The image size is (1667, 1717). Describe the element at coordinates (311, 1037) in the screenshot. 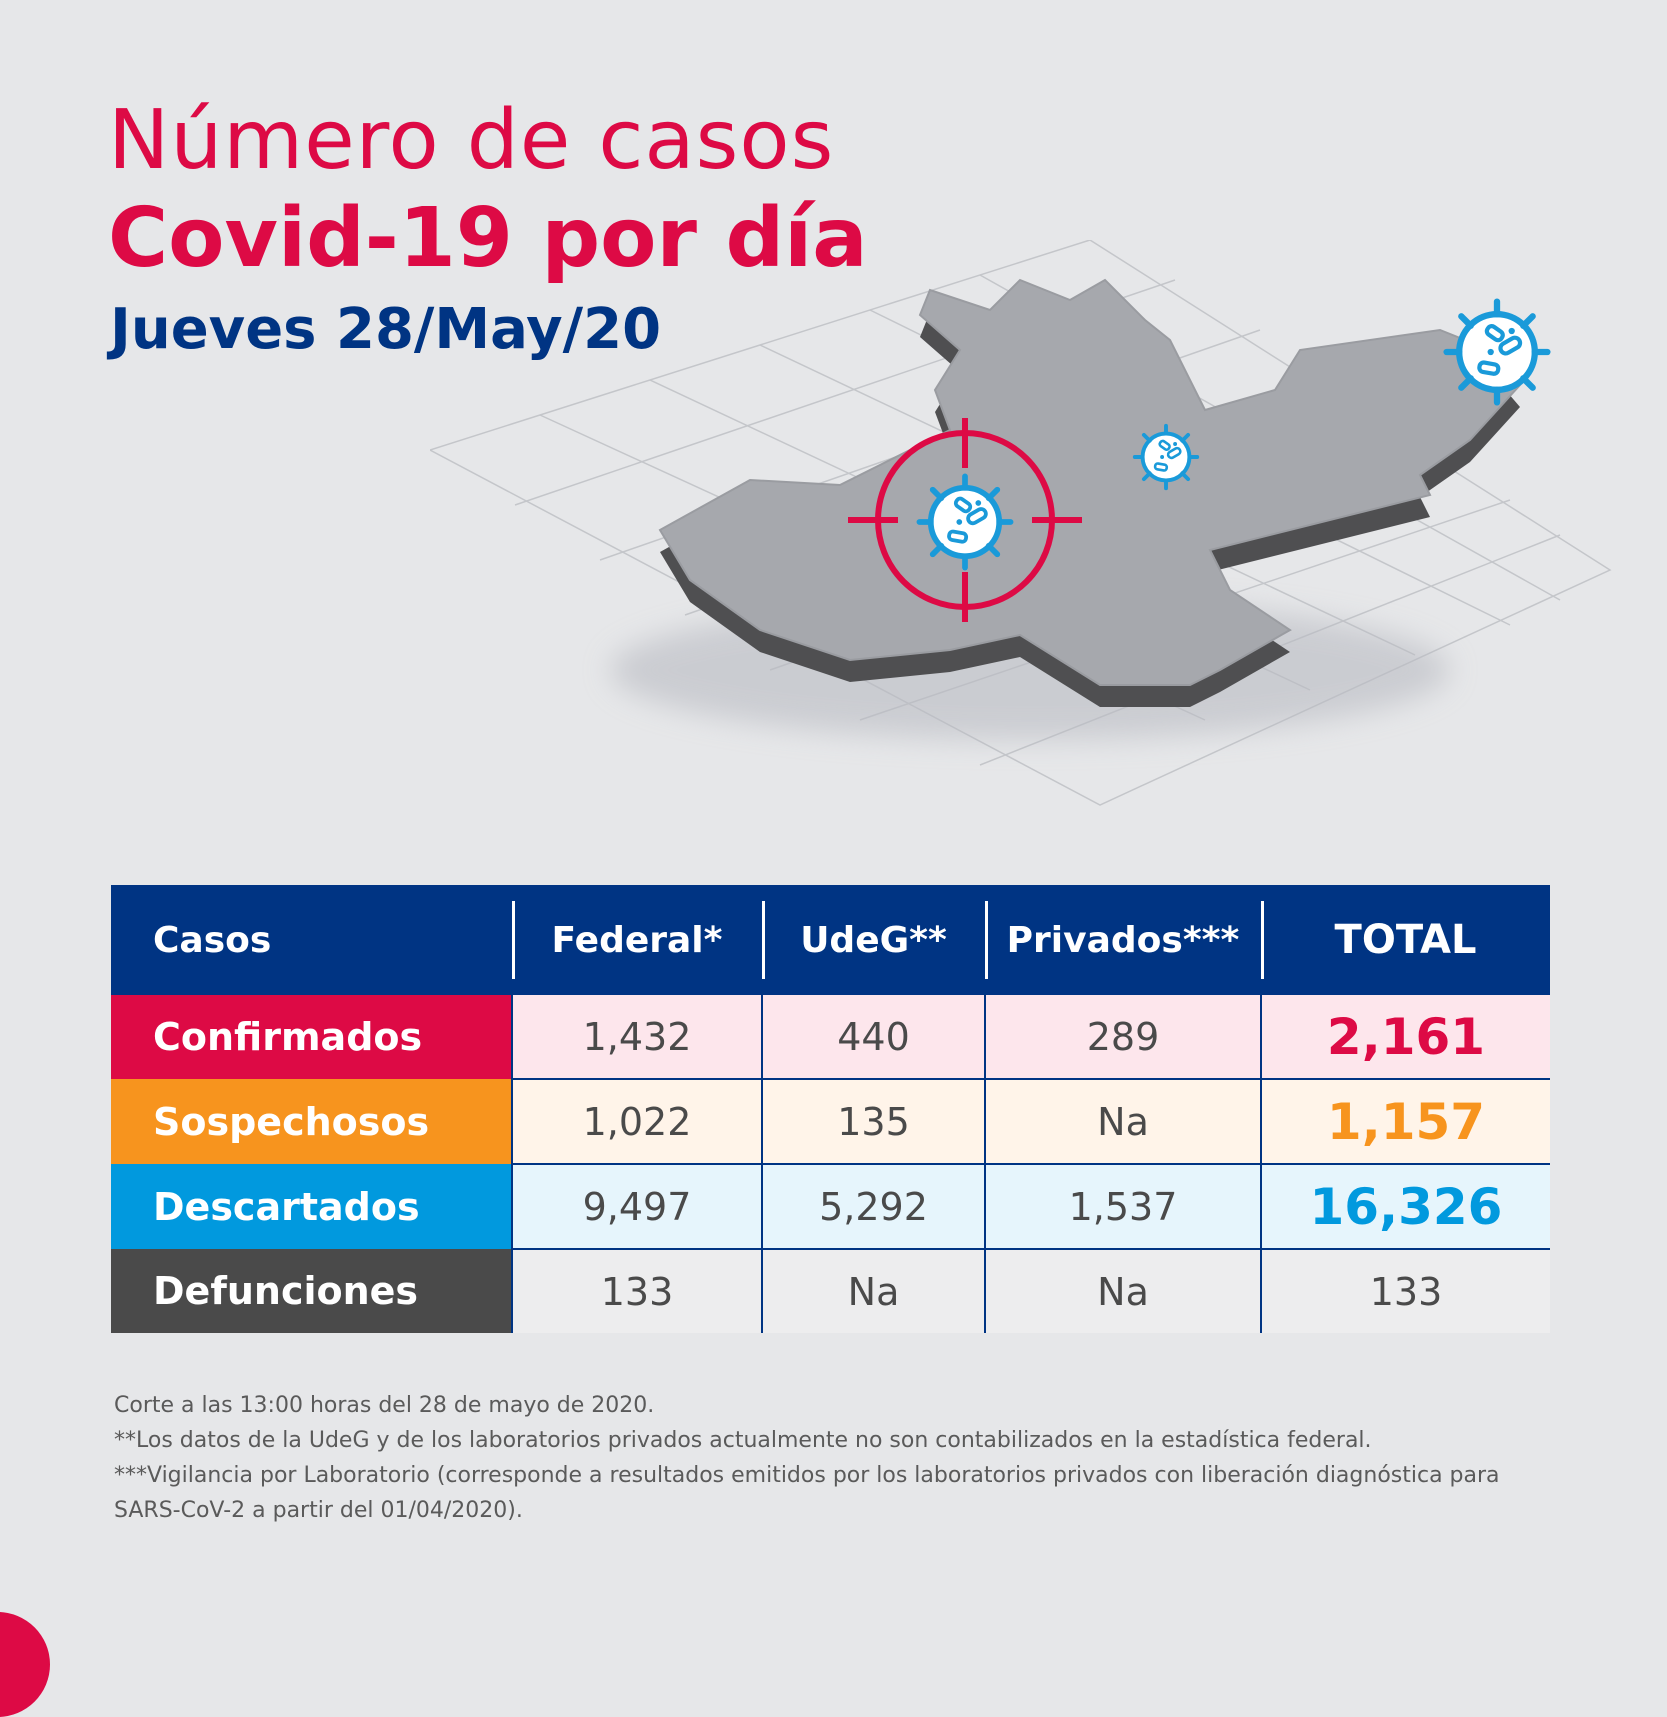

I see `row-label: Confirmados` at that location.